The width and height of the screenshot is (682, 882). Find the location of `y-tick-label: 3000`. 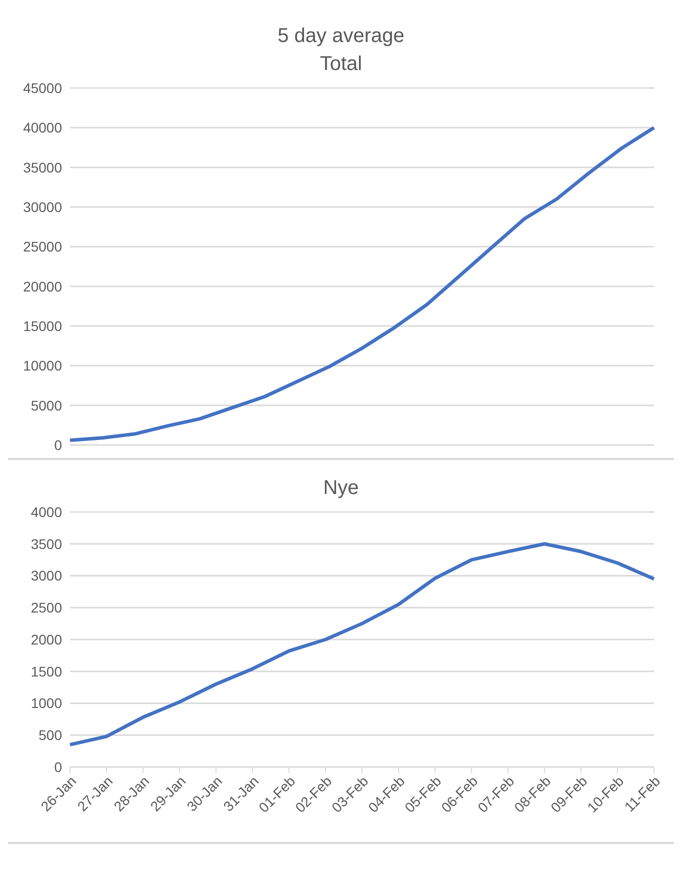

y-tick-label: 3000 is located at coordinates (46, 576).